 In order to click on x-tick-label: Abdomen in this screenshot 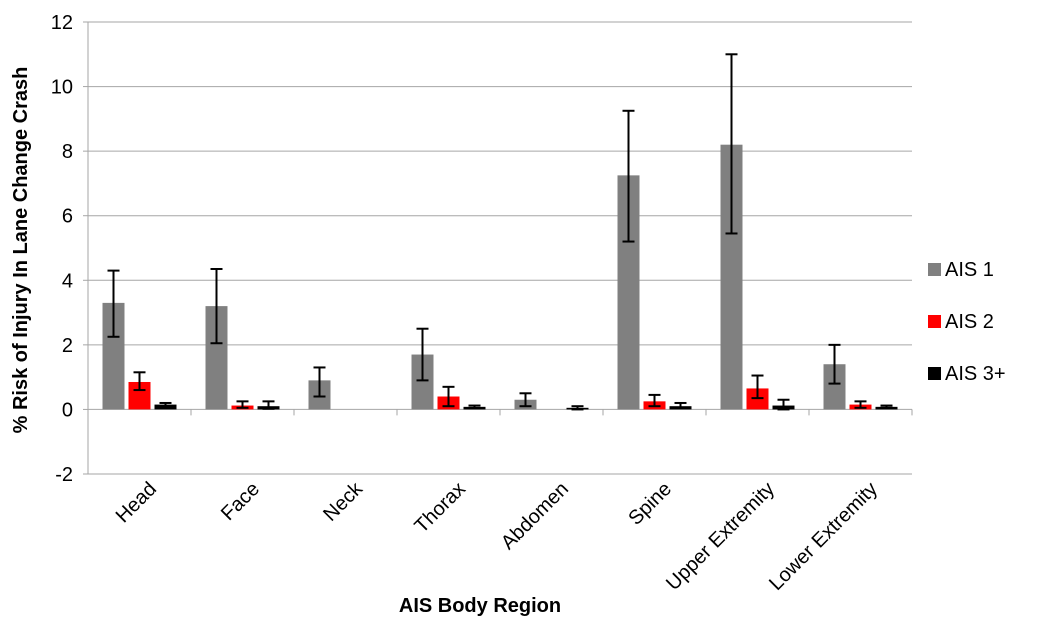, I will do `click(535, 516)`.